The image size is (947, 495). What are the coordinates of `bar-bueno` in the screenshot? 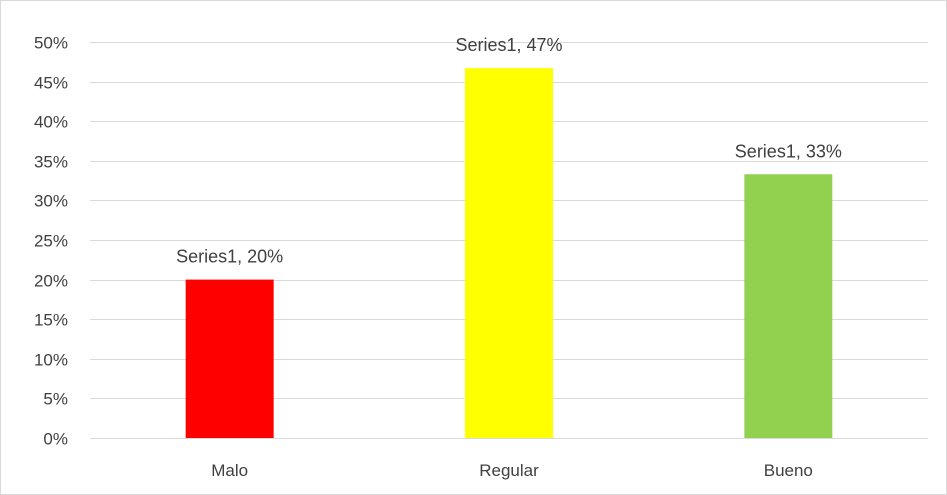 It's located at (788, 306).